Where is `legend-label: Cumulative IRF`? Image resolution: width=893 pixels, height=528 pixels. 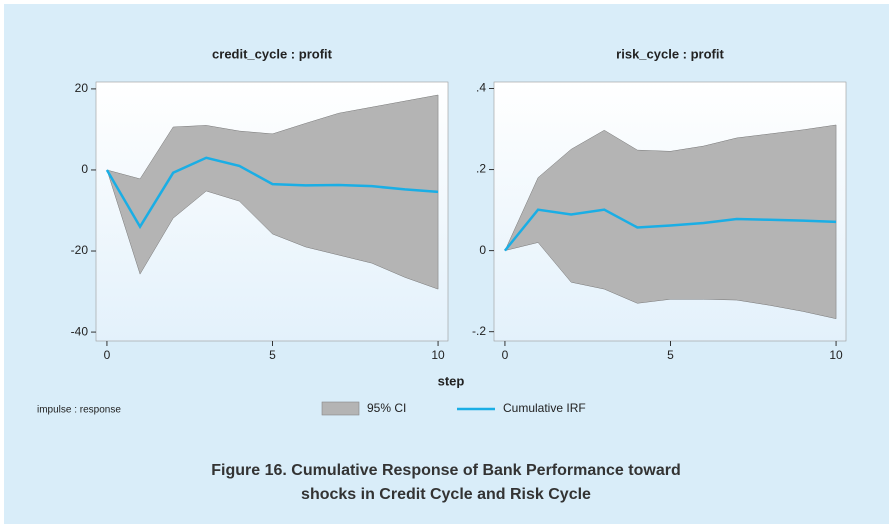 legend-label: Cumulative IRF is located at coordinates (544, 408).